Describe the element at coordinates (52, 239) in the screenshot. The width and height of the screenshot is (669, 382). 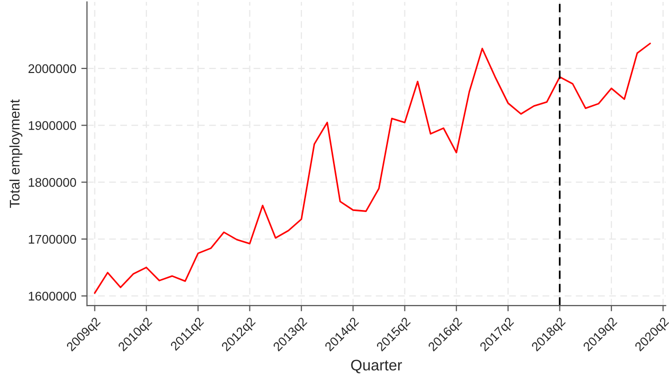
I see `y-tick-label: 1700000` at that location.